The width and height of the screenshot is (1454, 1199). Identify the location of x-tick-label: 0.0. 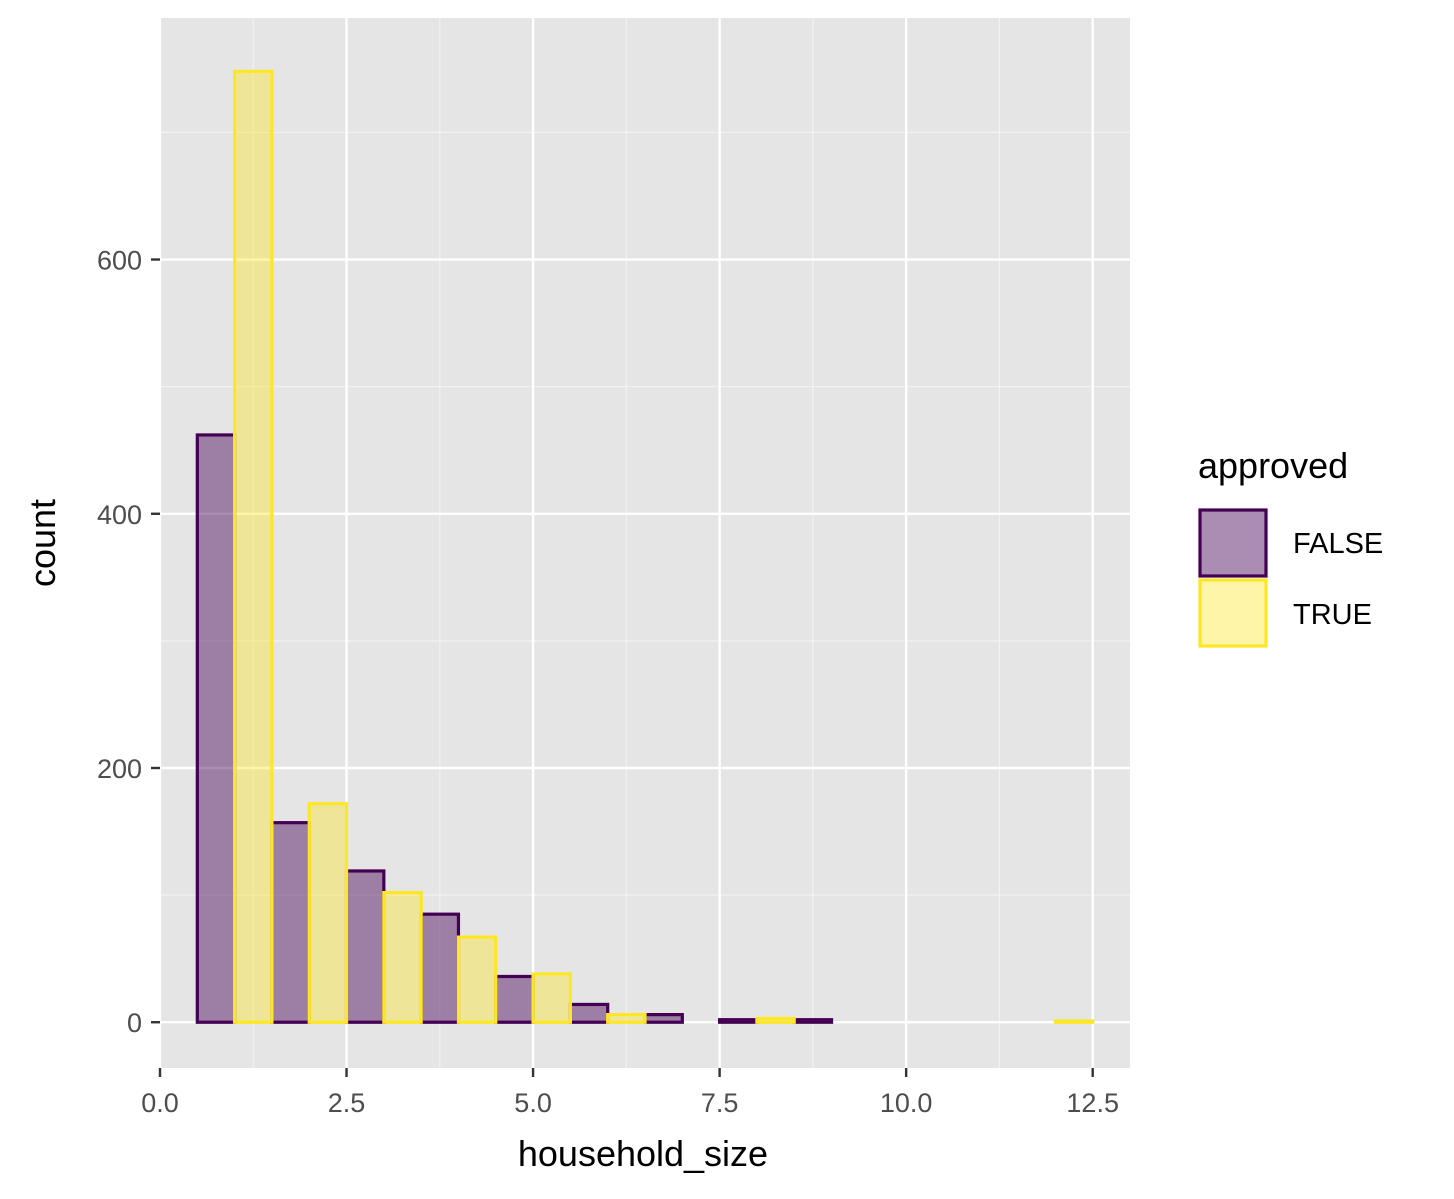
(160, 1103).